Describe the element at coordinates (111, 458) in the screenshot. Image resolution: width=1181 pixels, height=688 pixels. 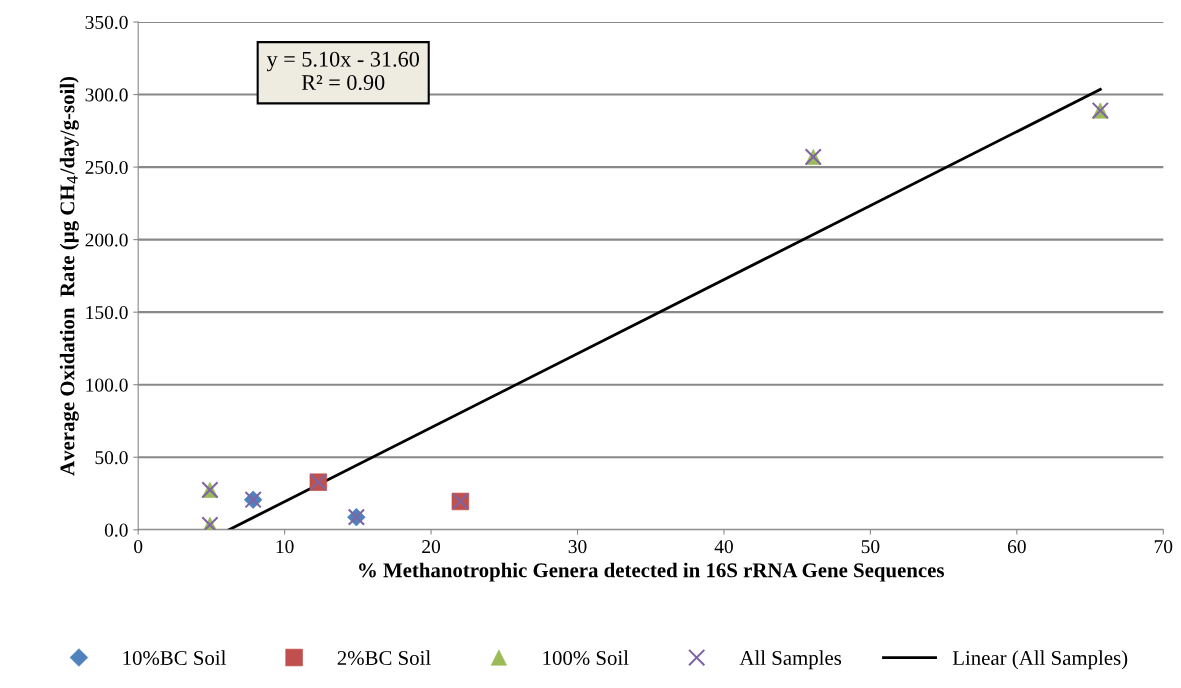
I see `y-tick-label: 50.0` at that location.